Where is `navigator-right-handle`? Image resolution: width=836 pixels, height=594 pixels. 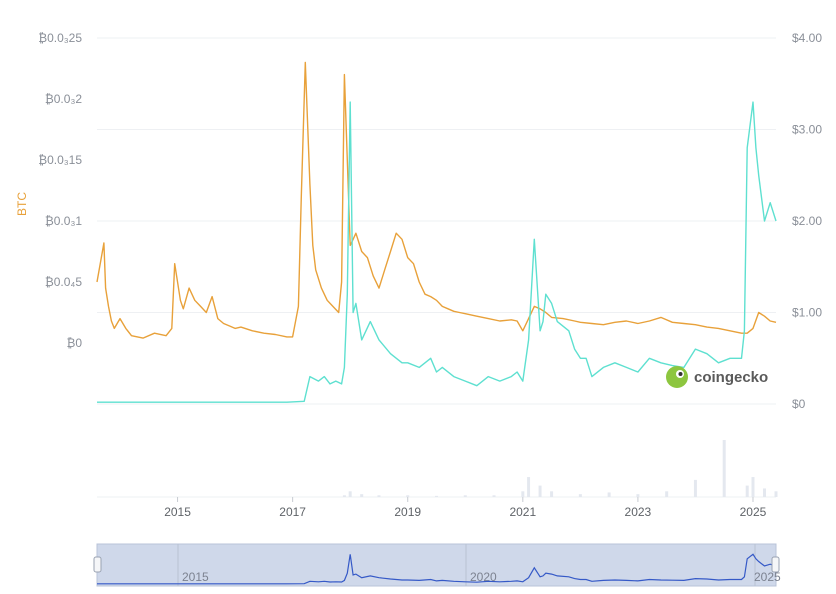 navigator-right-handle is located at coordinates (775, 564).